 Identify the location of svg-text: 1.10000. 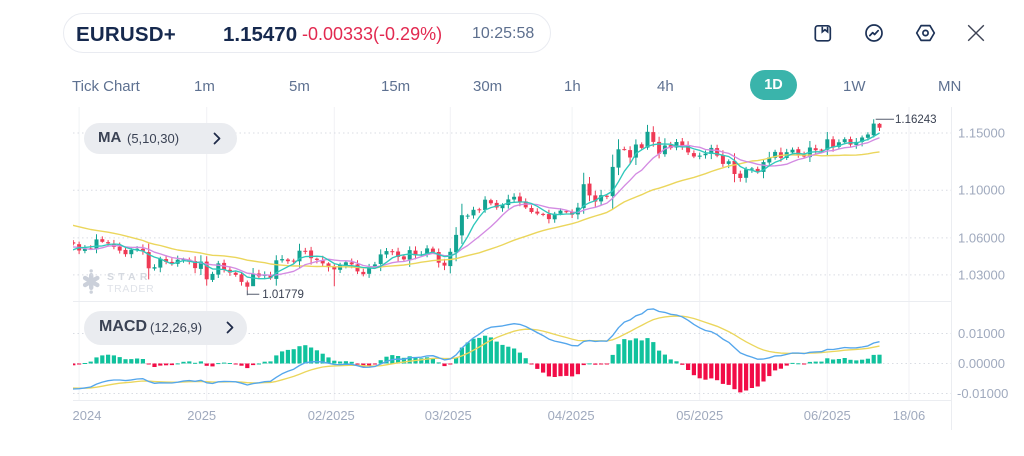
(981, 190).